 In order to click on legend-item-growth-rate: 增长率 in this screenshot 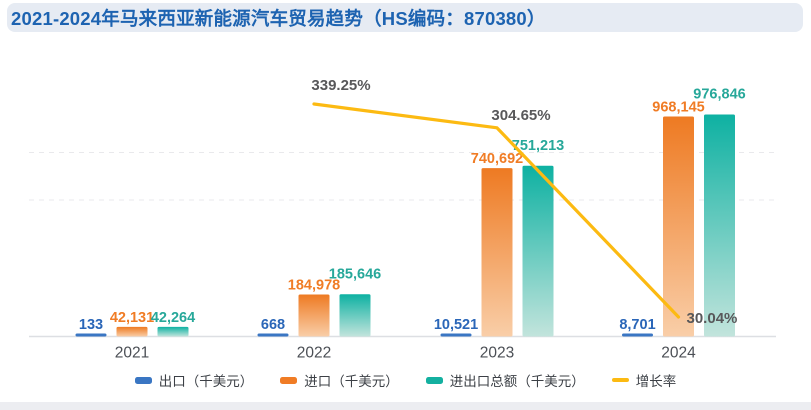, I will do `click(644, 380)`.